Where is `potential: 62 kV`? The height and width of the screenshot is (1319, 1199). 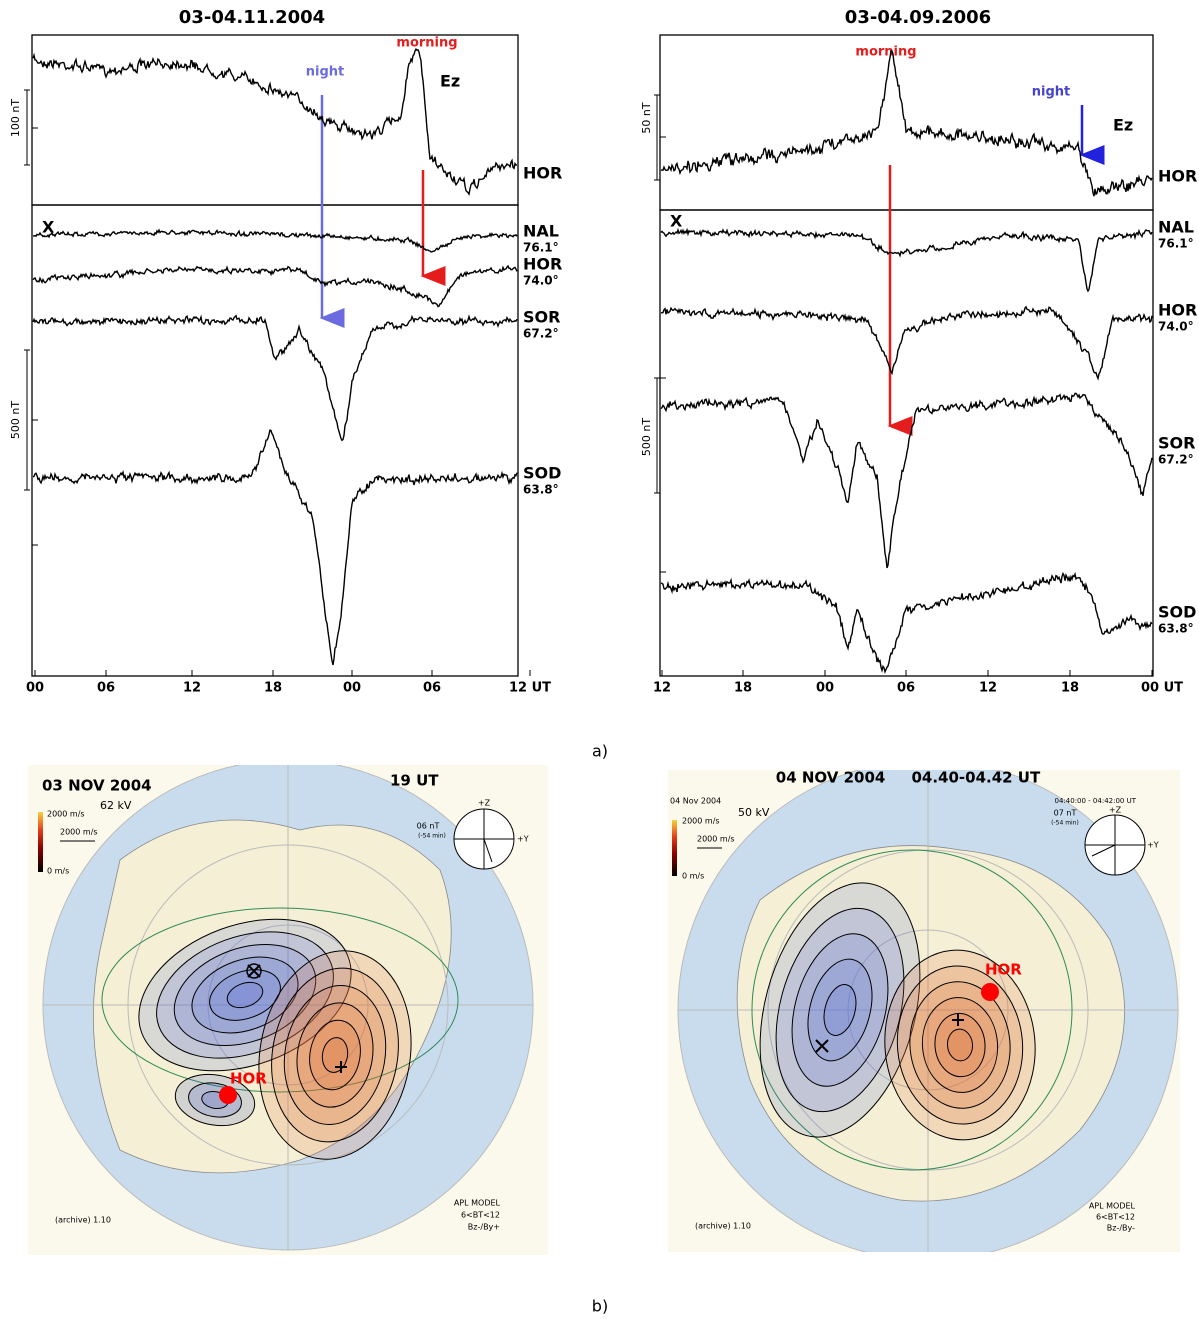 potential: 62 kV is located at coordinates (116, 805).